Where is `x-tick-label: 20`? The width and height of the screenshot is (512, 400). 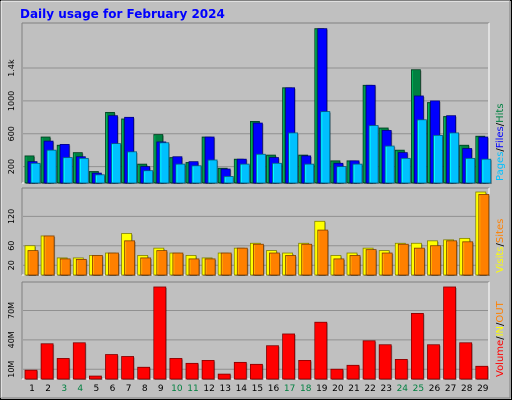 x-tick-label: 20 is located at coordinates (338, 389).